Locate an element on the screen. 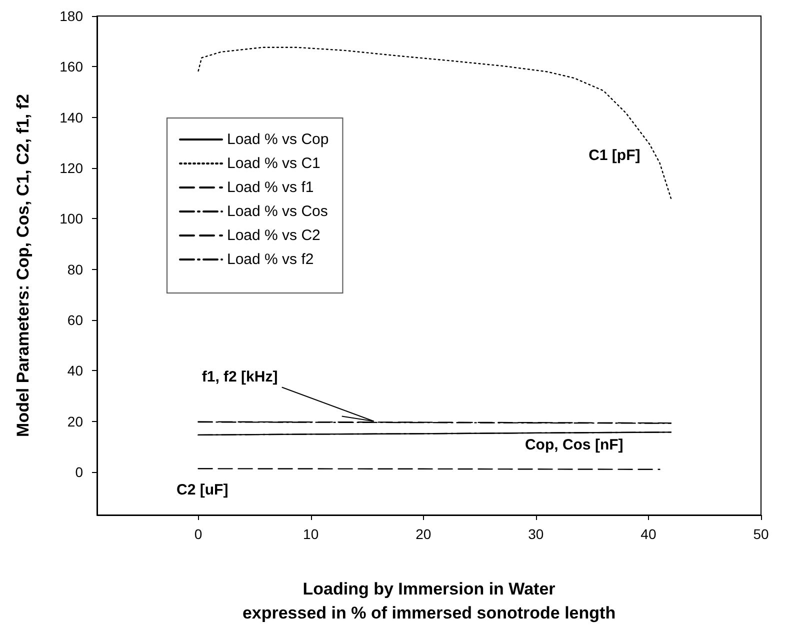  y-tick-label: 120 is located at coordinates (72, 168).